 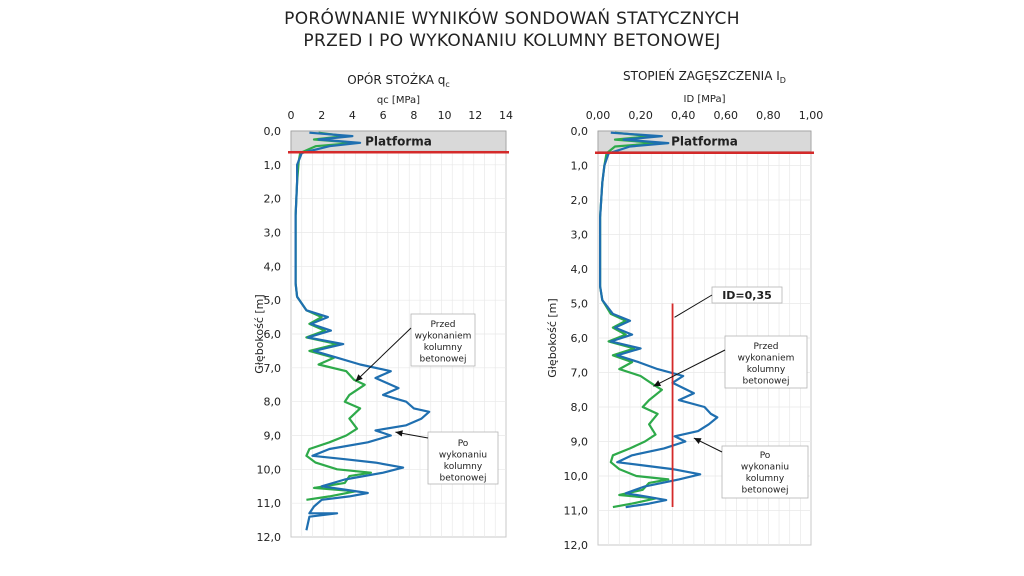 What do you see at coordinates (383, 115) in the screenshot?
I see `x-tick-label: 6` at bounding box center [383, 115].